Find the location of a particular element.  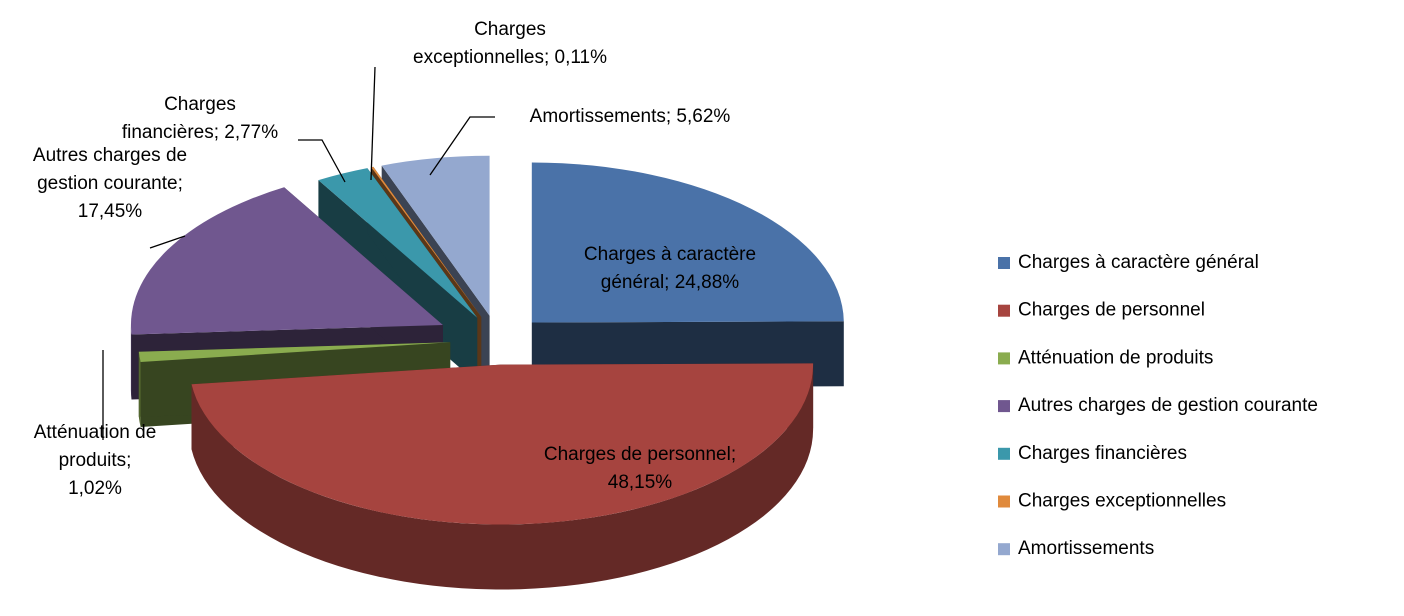

legend-label: Autres charges de gestion courante is located at coordinates (1168, 405).